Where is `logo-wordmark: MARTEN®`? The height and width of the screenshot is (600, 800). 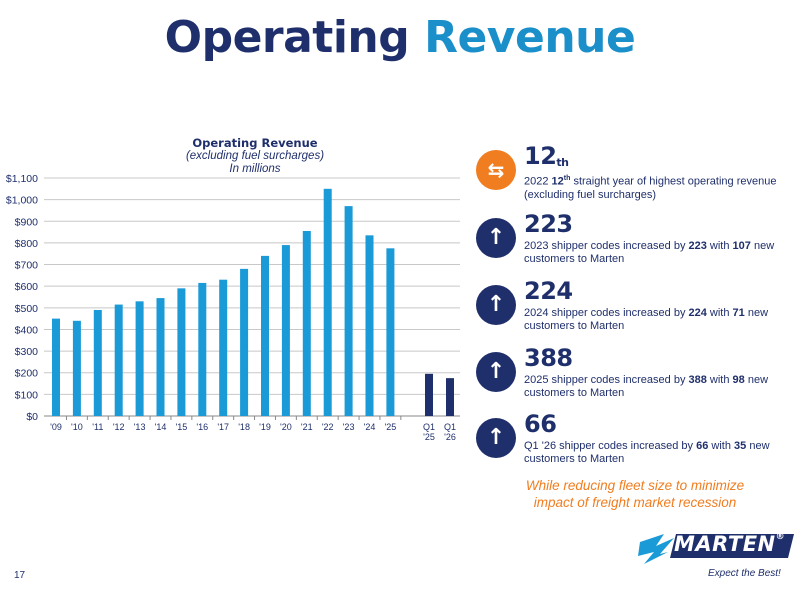 logo-wordmark: MARTEN® is located at coordinates (730, 544).